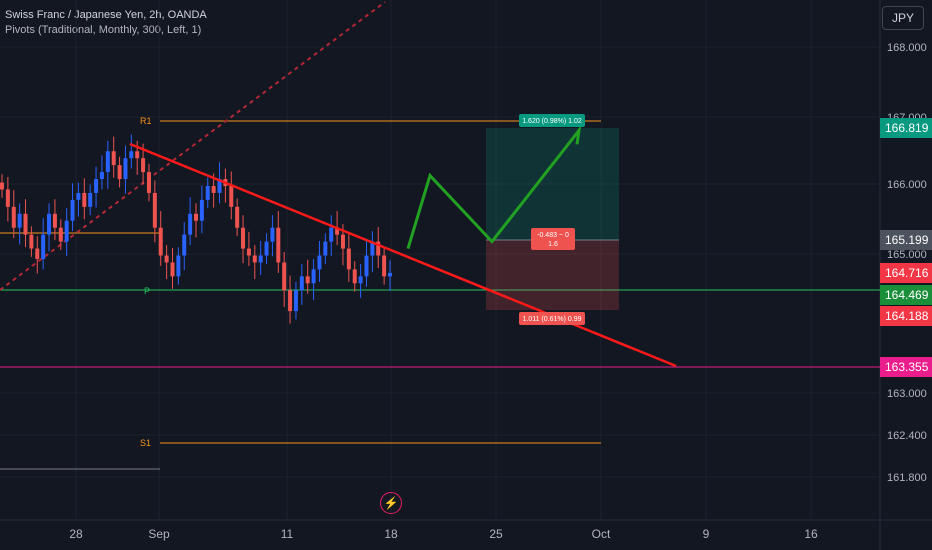  Describe the element at coordinates (706, 534) in the screenshot. I see `x-tick: 9` at that location.